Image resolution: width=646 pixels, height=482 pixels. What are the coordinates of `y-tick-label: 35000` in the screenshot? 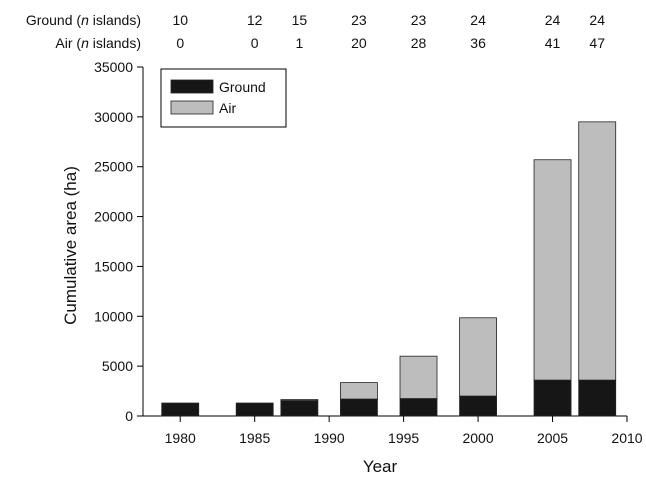 It's located at (113, 67).